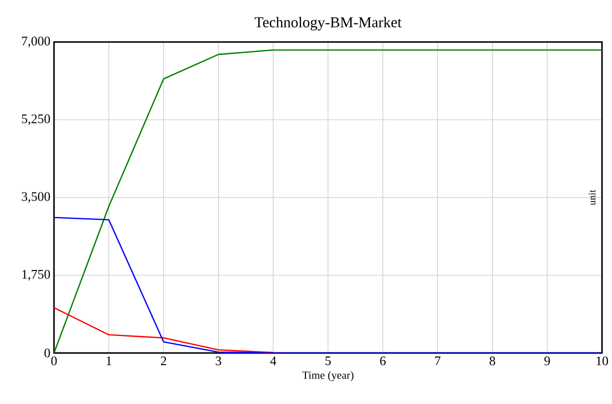 The height and width of the screenshot is (404, 612). I want to click on x-tick-label: 1, so click(109, 361).